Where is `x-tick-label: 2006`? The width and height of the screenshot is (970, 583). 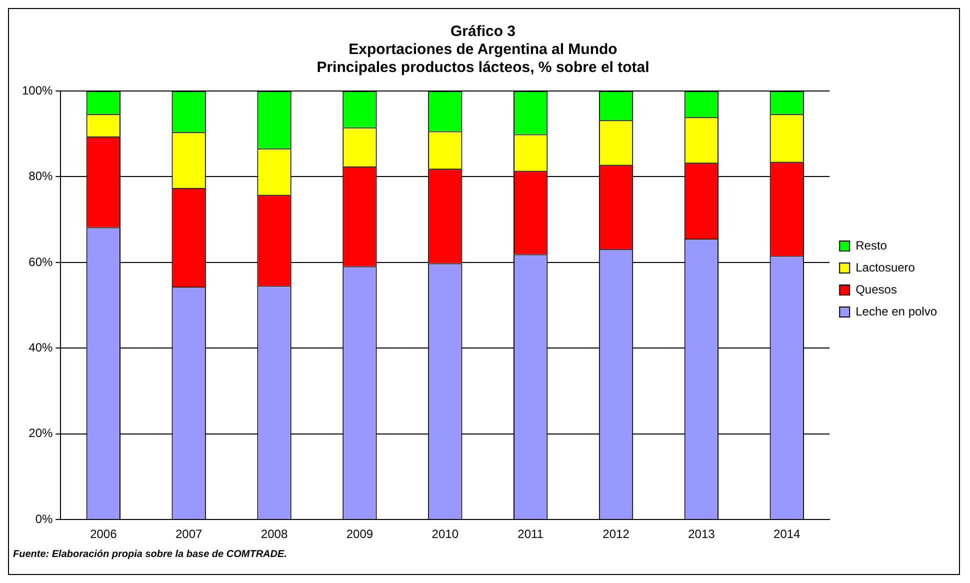
x-tick-label: 2006 is located at coordinates (104, 534).